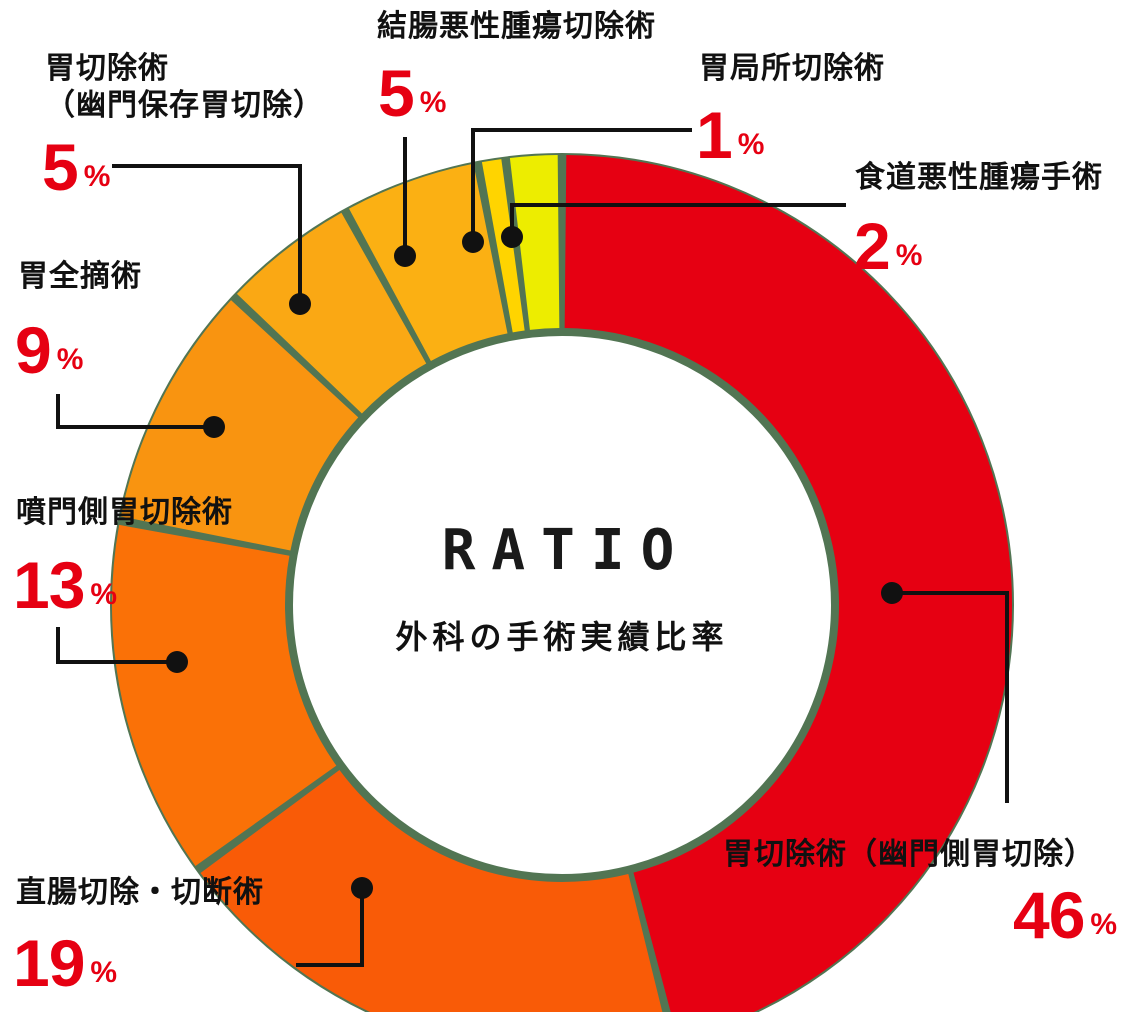 The image size is (1124, 1012). Describe the element at coordinates (412, 93) in the screenshot. I see `callout-percent-colon-tumor-resection: 5 %` at that location.